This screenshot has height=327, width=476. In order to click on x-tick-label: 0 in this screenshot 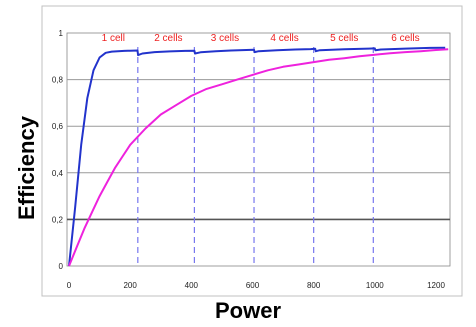, I will do `click(69, 285)`.